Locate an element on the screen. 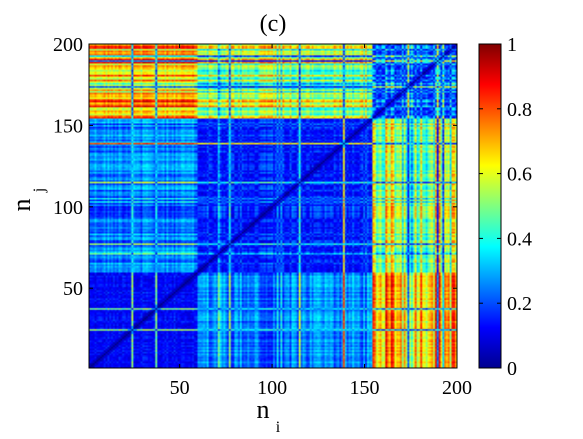  colorbar-tick-label: 1 is located at coordinates (512, 45).